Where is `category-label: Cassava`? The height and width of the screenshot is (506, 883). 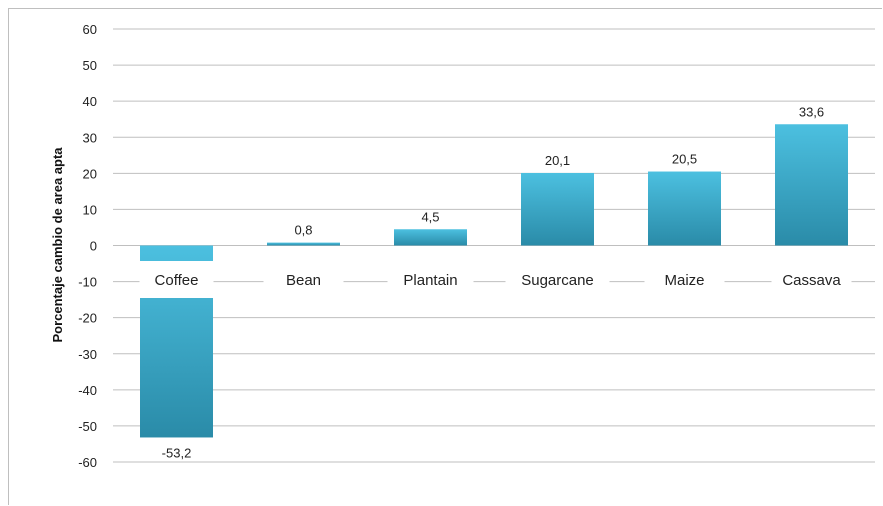 category-label: Cassava is located at coordinates (811, 280).